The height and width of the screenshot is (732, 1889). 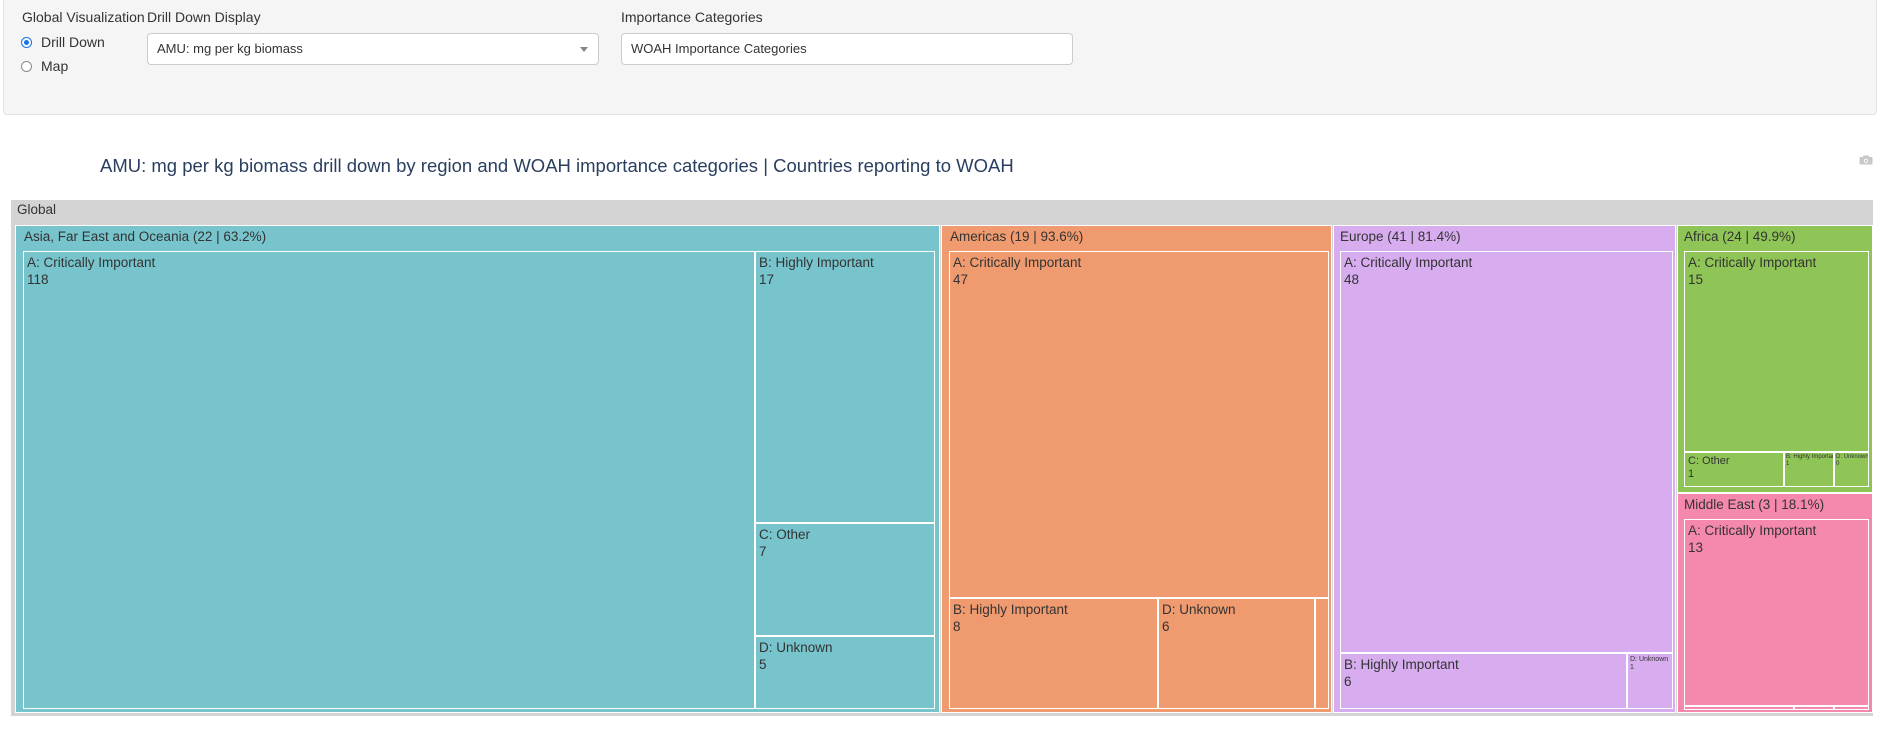 What do you see at coordinates (845, 579) in the screenshot?
I see `tile-asia-c: C: Other 7` at bounding box center [845, 579].